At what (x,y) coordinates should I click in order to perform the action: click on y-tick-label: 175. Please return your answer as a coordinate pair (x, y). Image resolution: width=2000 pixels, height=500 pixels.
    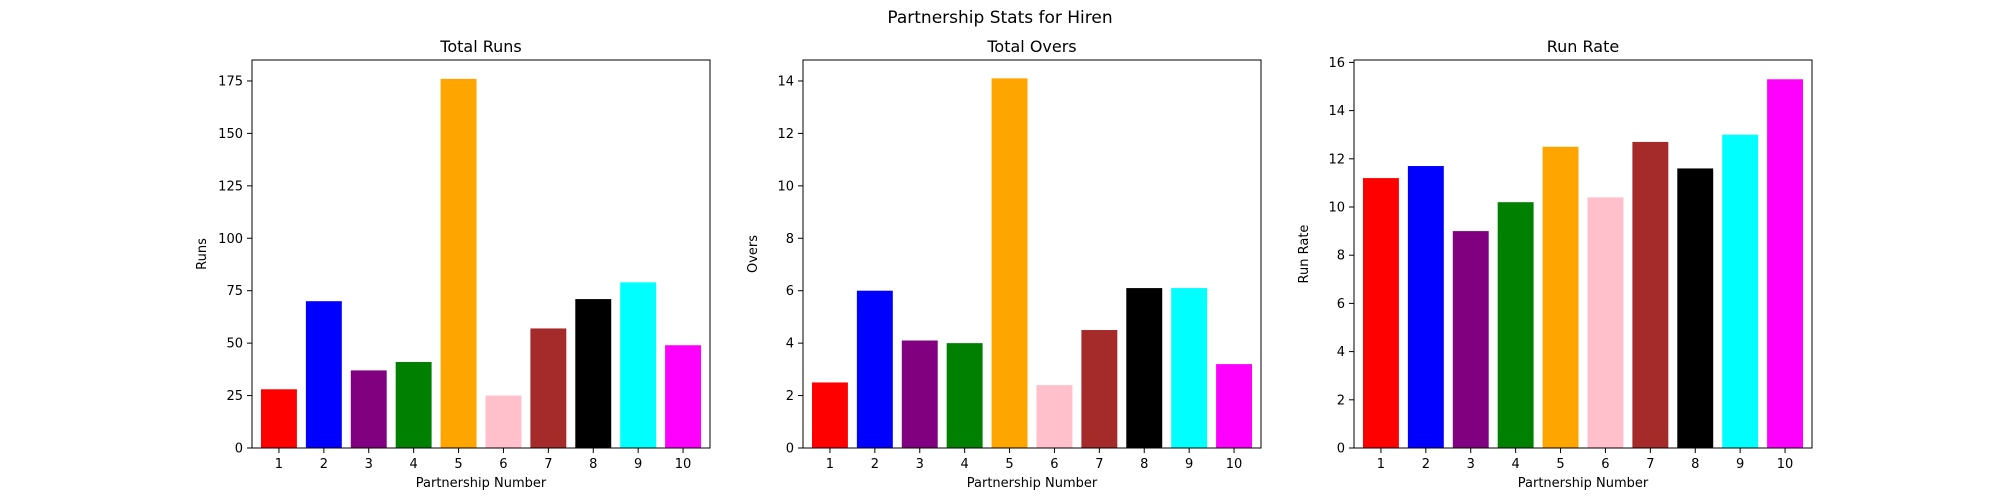
    Looking at the image, I should click on (230, 81).